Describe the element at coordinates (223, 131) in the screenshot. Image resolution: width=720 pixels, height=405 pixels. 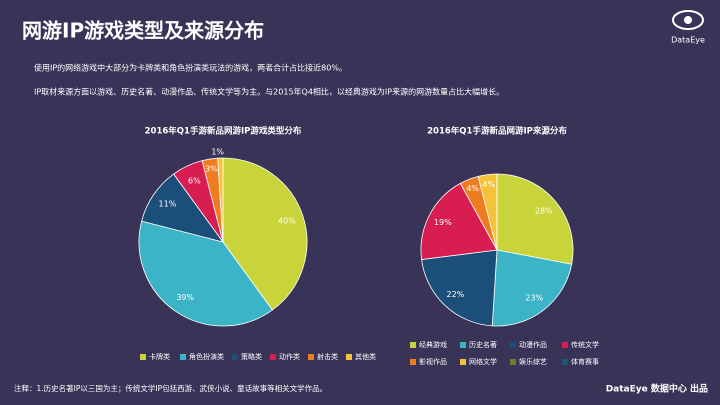
I see `chart-title: 2016年Q1手游新品网游IP游戏类型分布` at that location.